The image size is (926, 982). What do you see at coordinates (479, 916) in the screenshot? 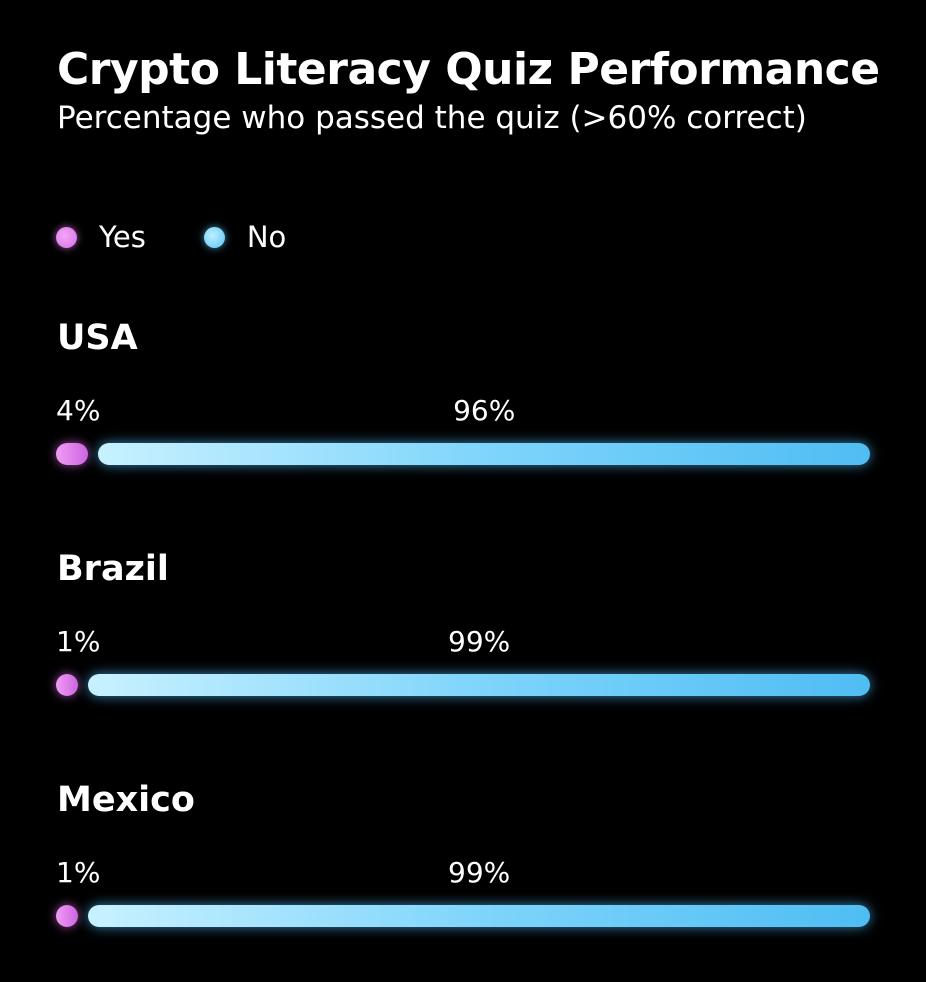
I see `bar-no-mexico` at bounding box center [479, 916].